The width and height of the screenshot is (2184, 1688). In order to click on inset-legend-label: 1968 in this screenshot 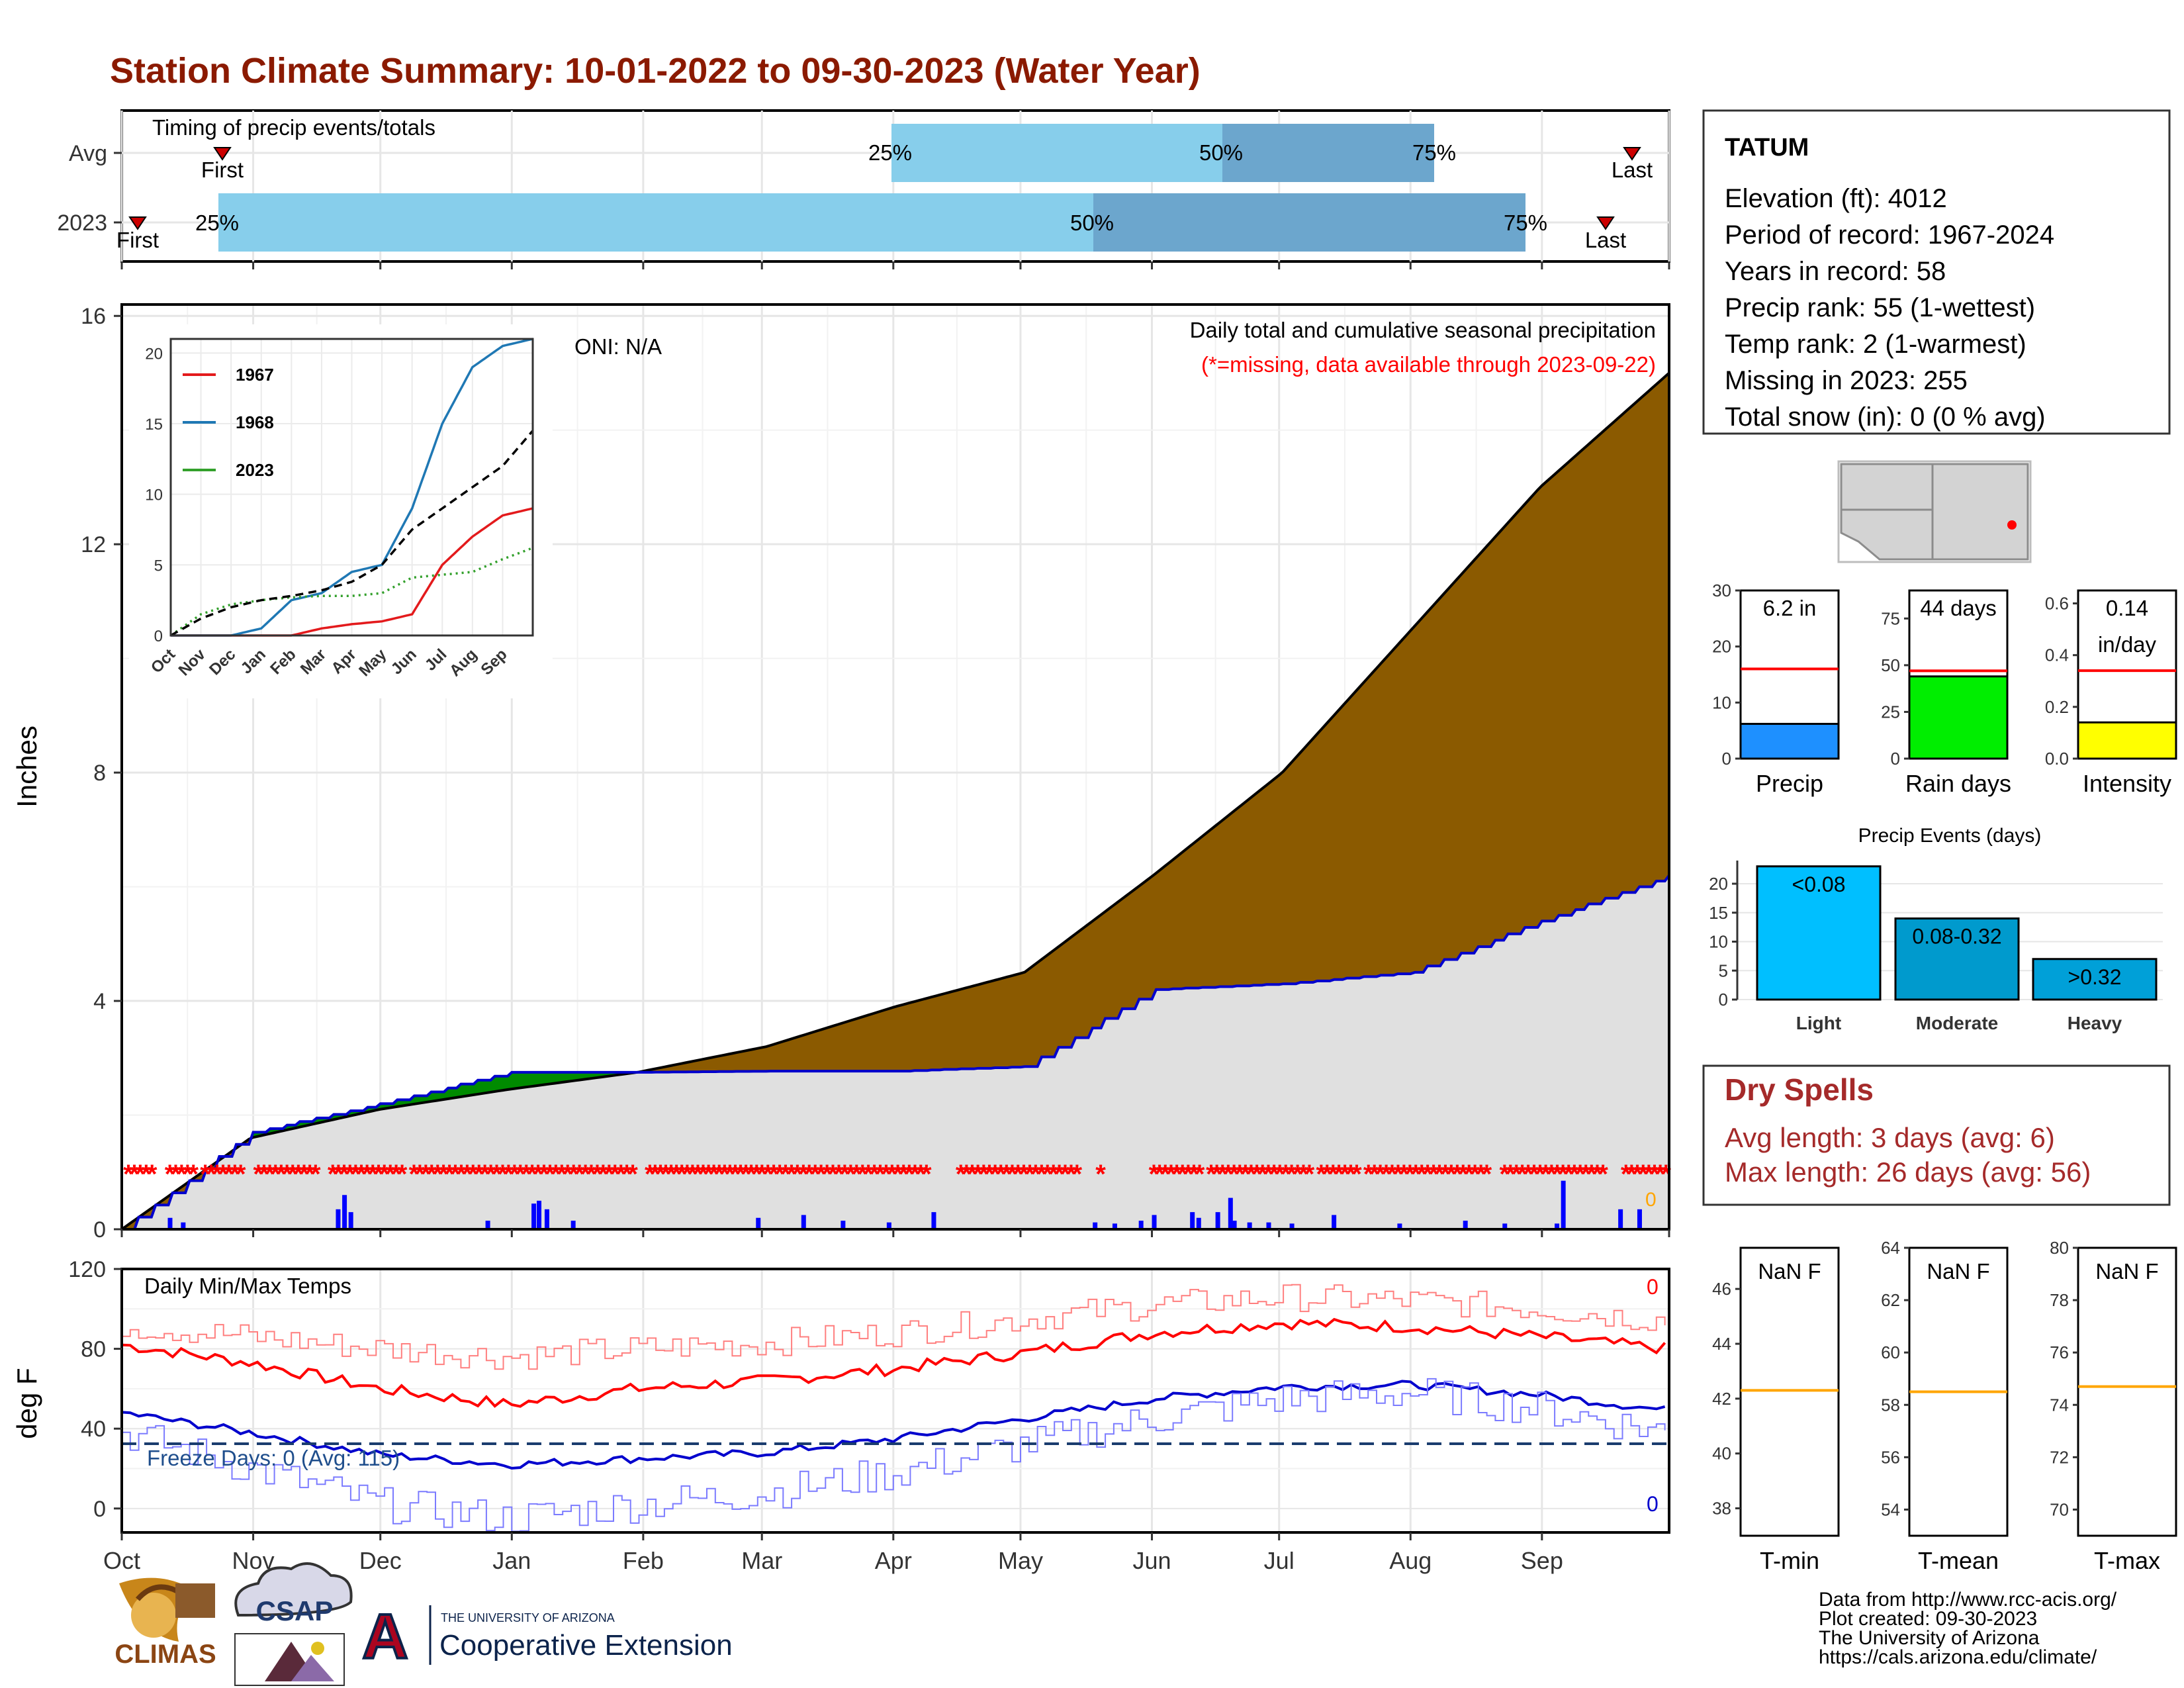, I will do `click(255, 422)`.